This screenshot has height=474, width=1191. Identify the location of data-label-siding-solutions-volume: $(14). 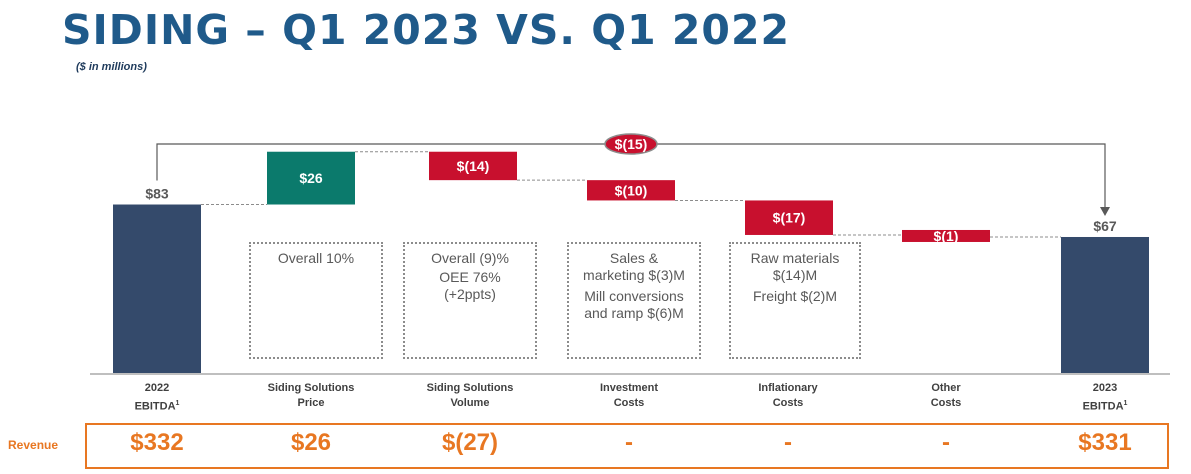
(473, 166).